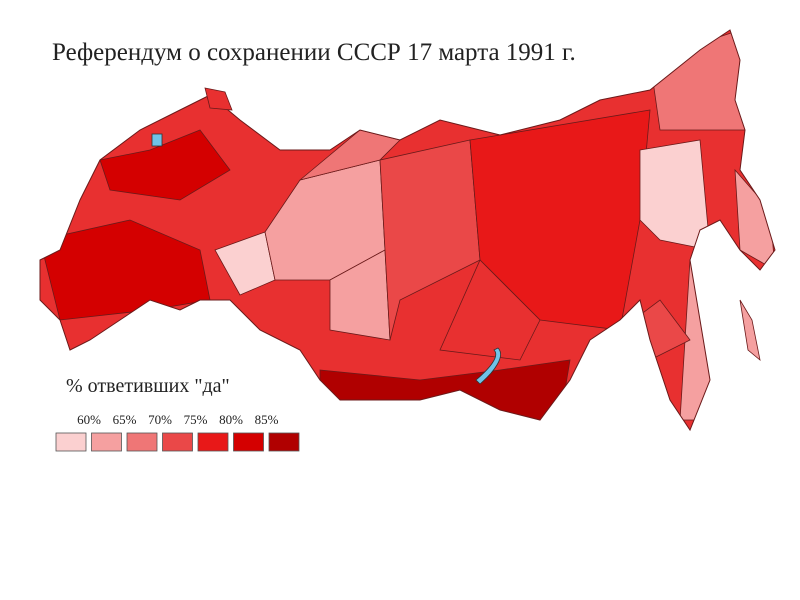 Image resolution: width=800 pixels, height=600 pixels. What do you see at coordinates (89, 419) in the screenshot?
I see `legend-label: 60%` at bounding box center [89, 419].